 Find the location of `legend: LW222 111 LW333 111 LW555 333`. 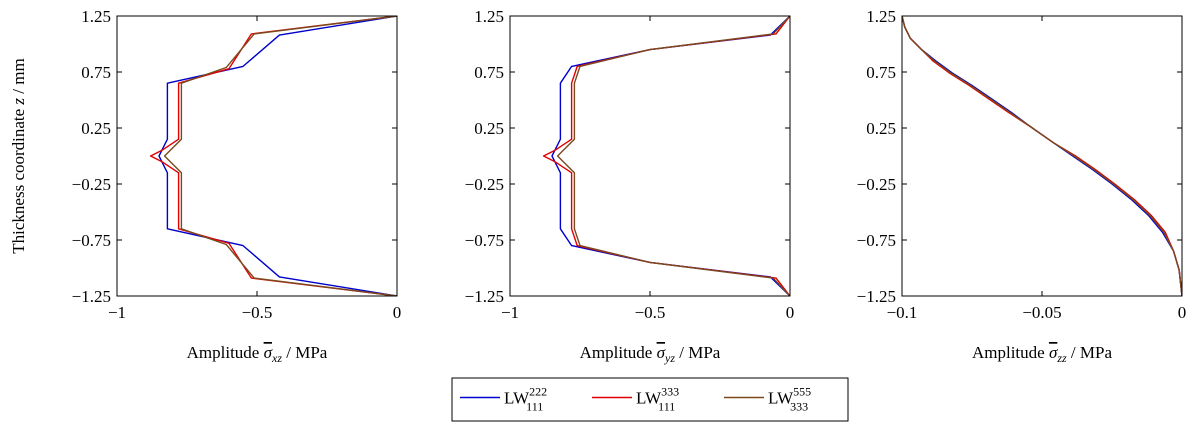

legend: LW222 111 LW333 111 LW555 333 is located at coordinates (650, 399).